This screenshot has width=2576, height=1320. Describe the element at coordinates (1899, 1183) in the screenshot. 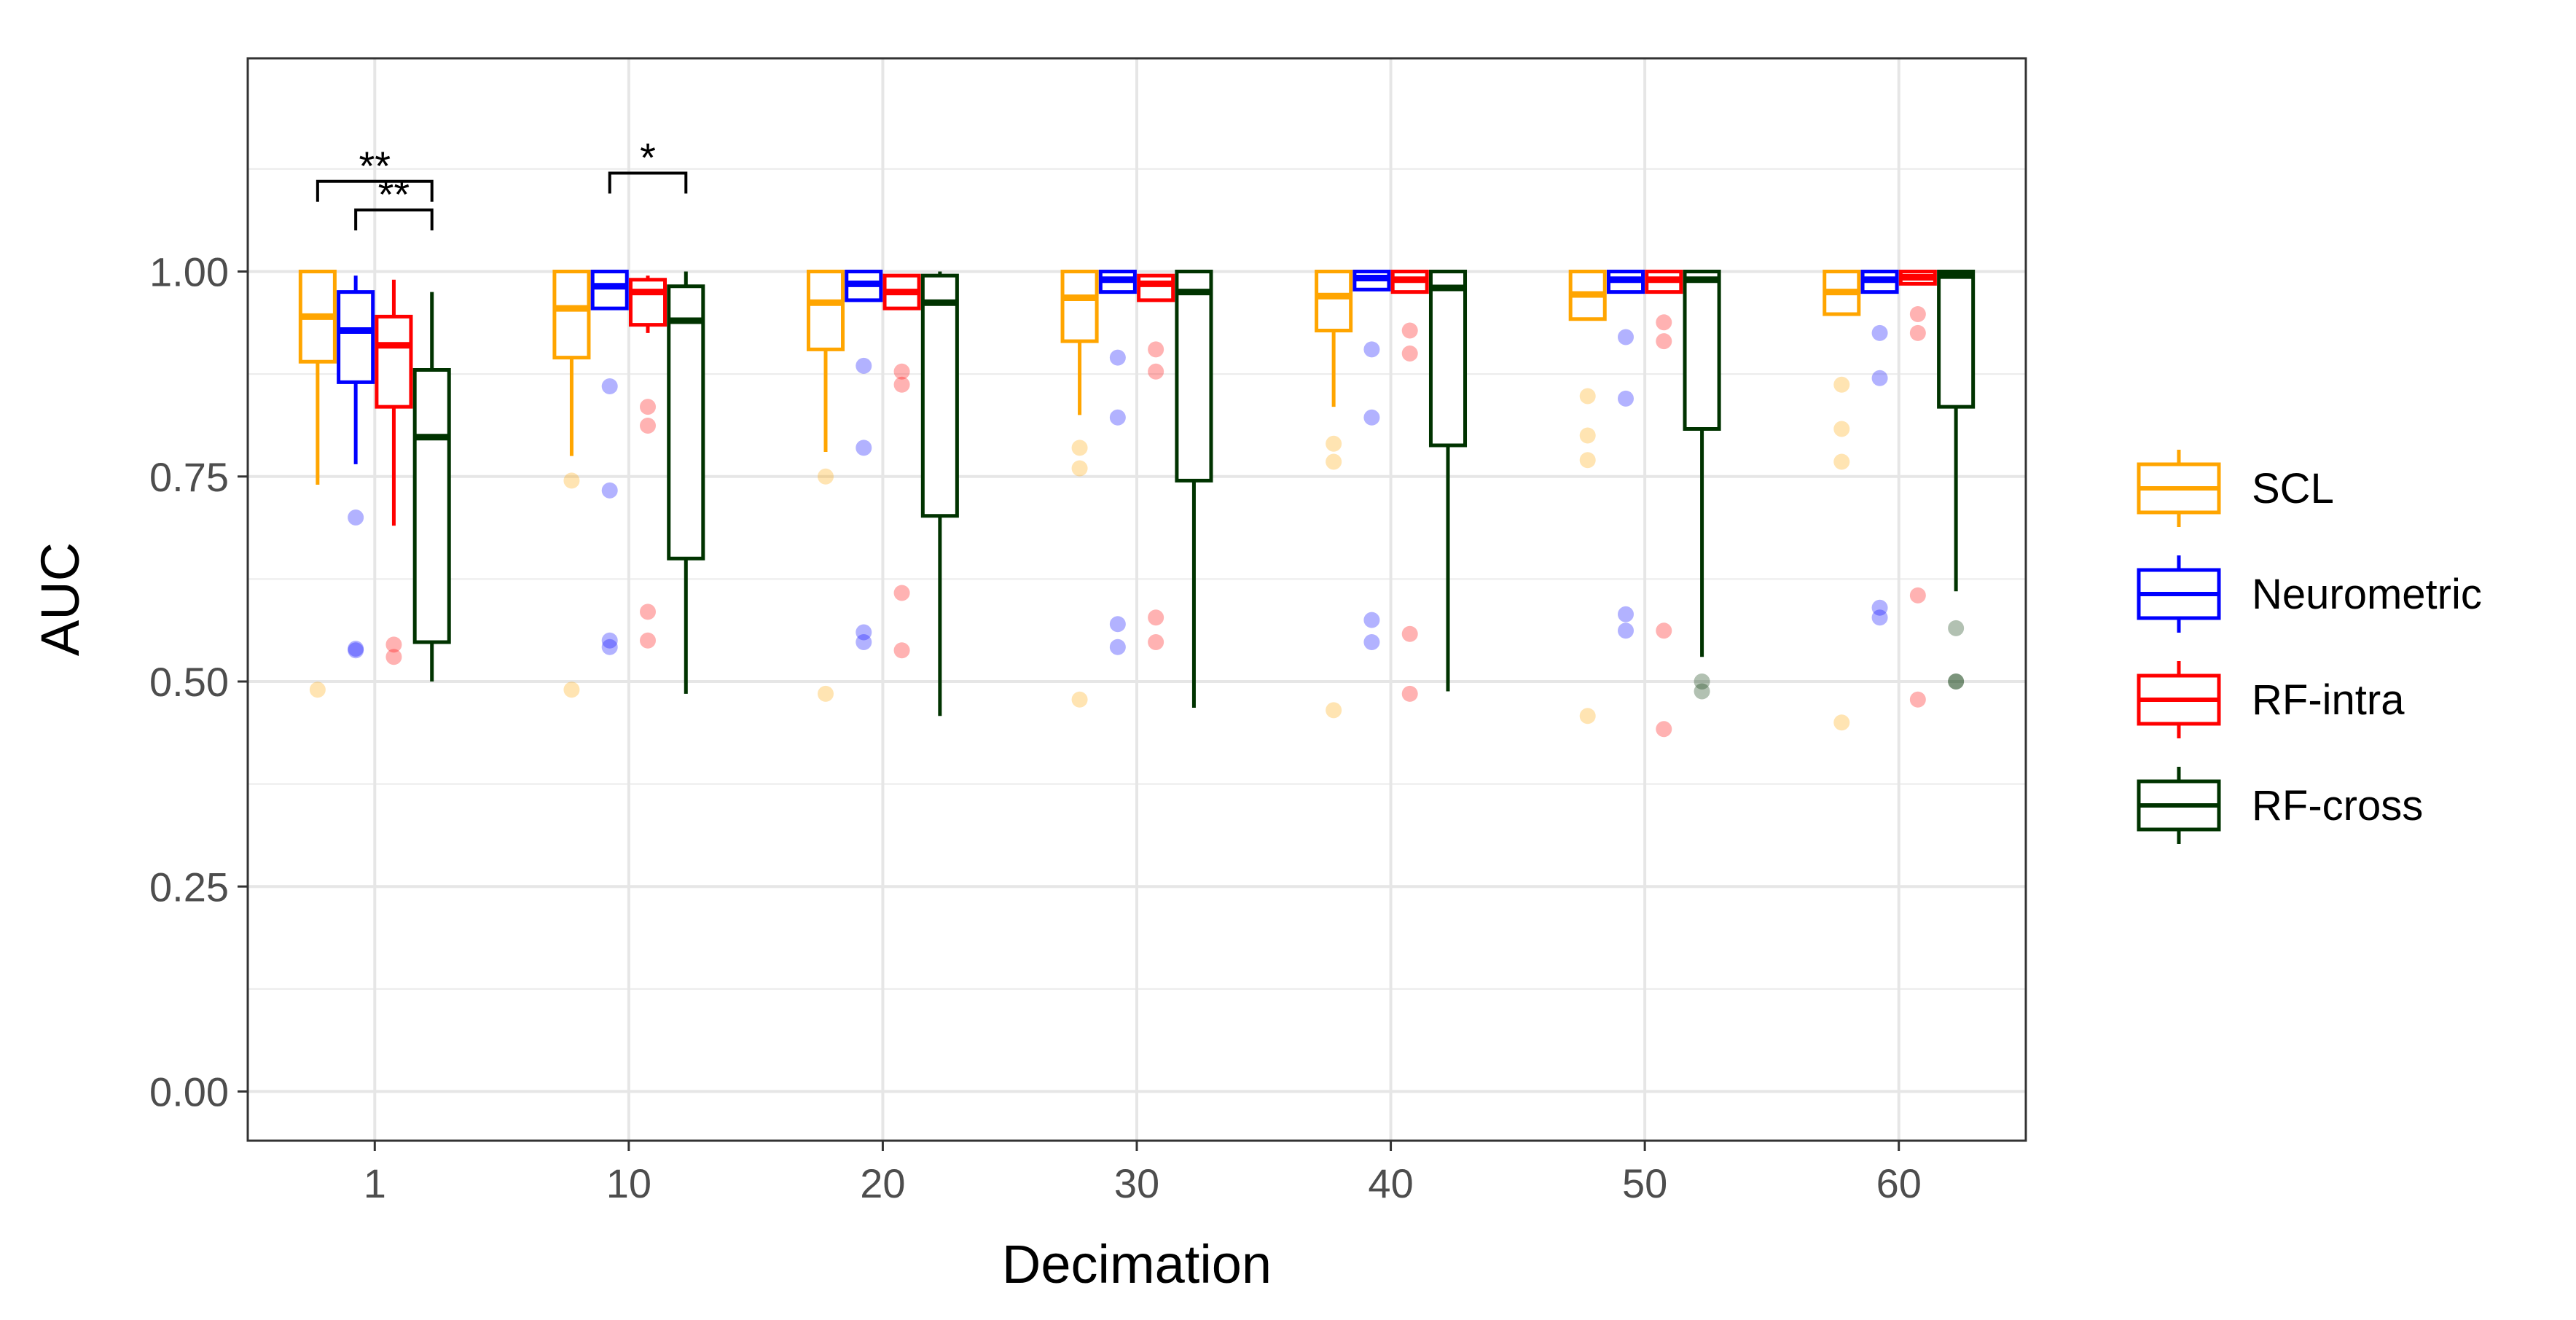

I see `x-tick-label: 60` at that location.